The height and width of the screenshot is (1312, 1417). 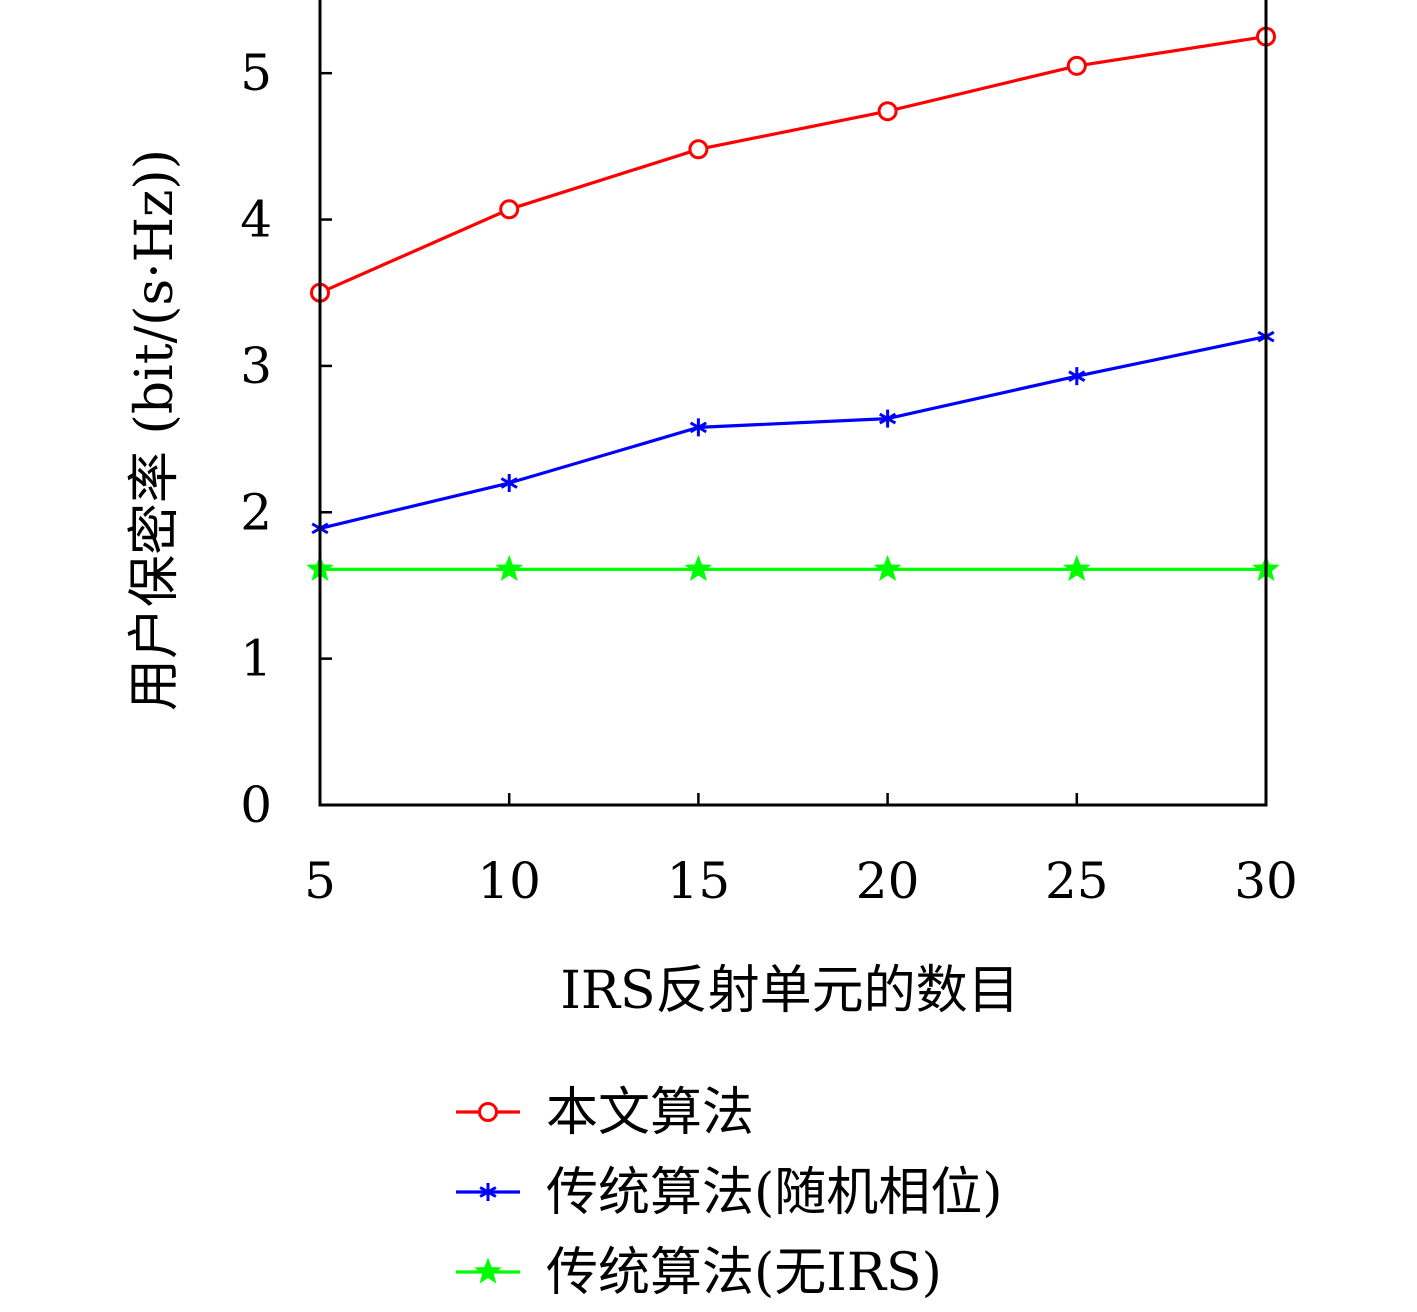 I want to click on y-tick-label: 0, so click(x=256, y=805).